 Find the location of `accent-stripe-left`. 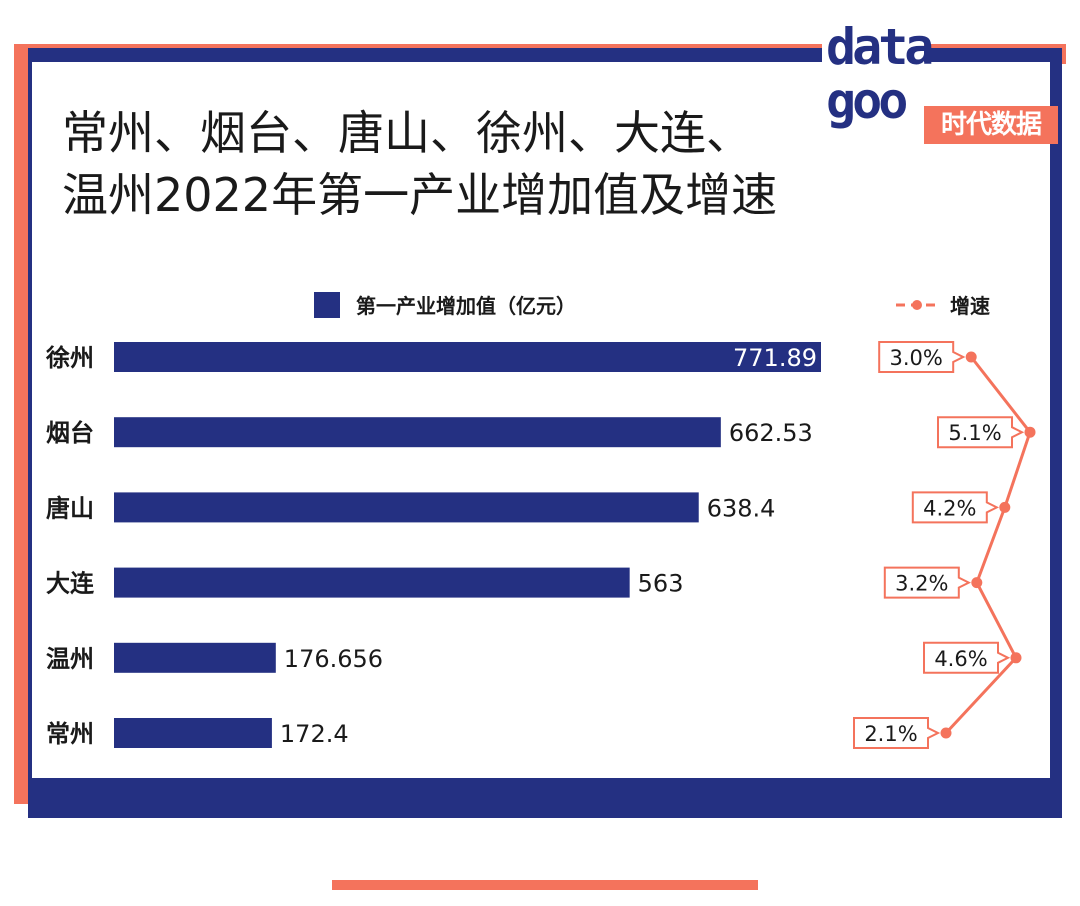

accent-stripe-left is located at coordinates (21, 424).